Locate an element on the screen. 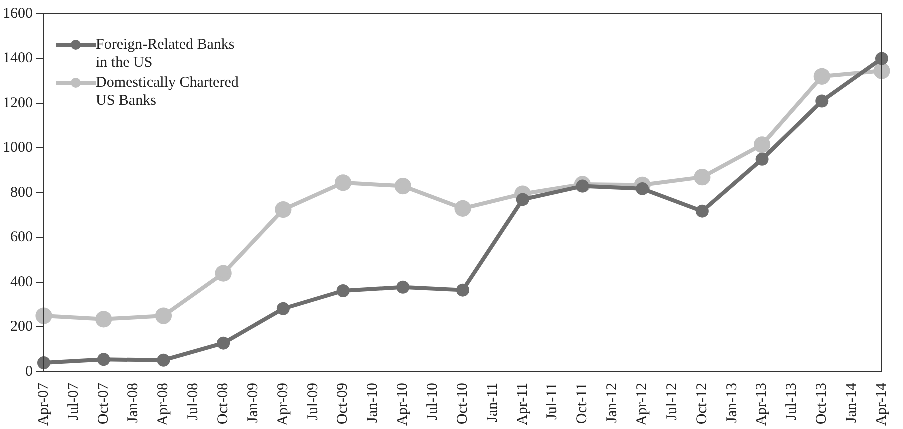  x-tick-label: Jul-07 is located at coordinates (74, 401).